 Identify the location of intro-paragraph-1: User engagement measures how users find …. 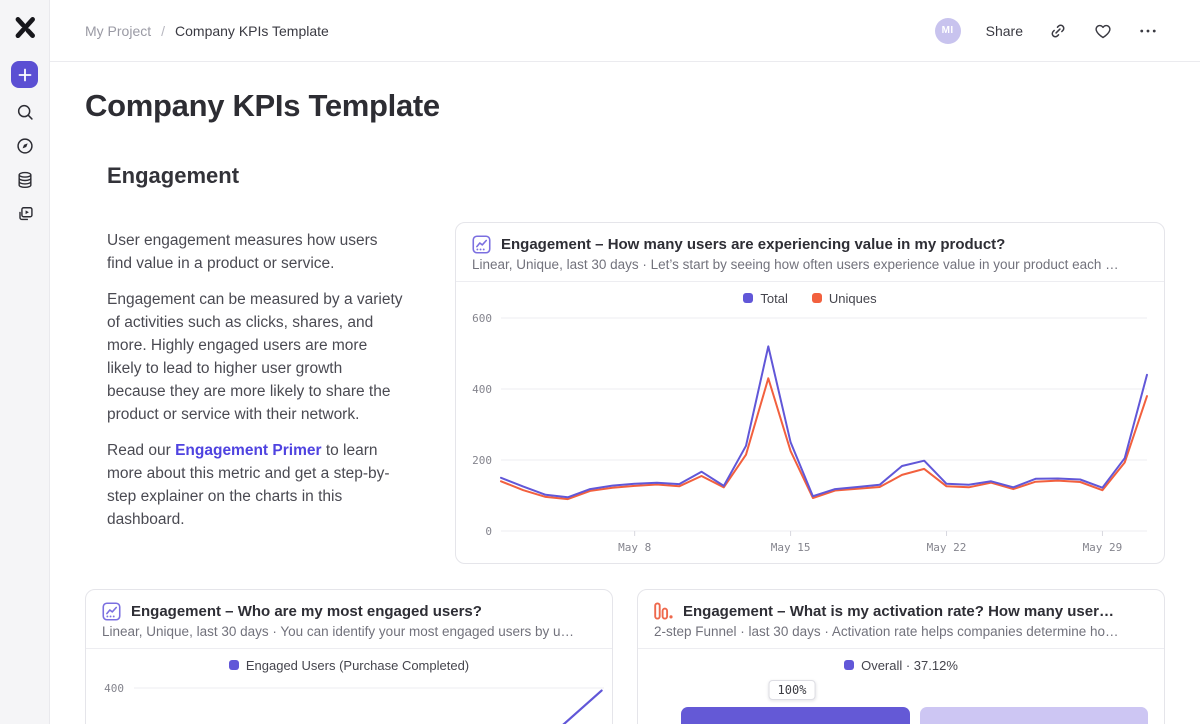
(242, 252).